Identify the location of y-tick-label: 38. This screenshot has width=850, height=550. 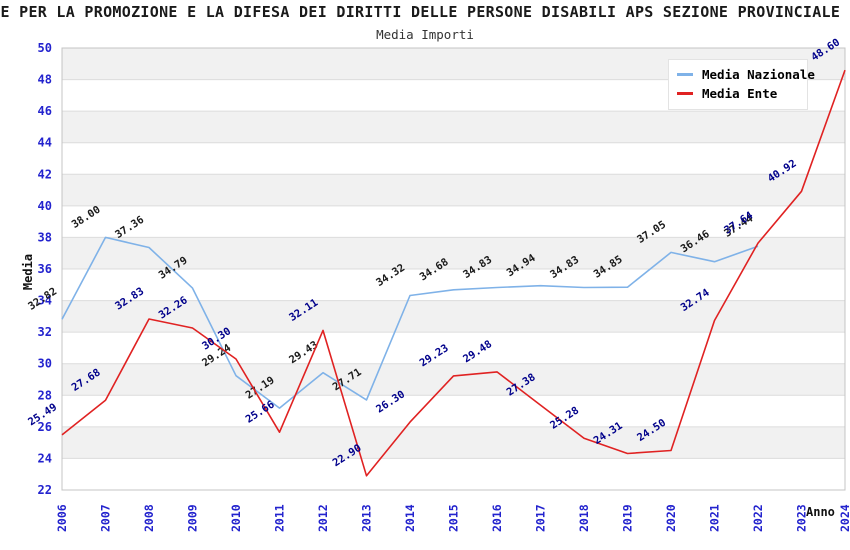
(45, 237).